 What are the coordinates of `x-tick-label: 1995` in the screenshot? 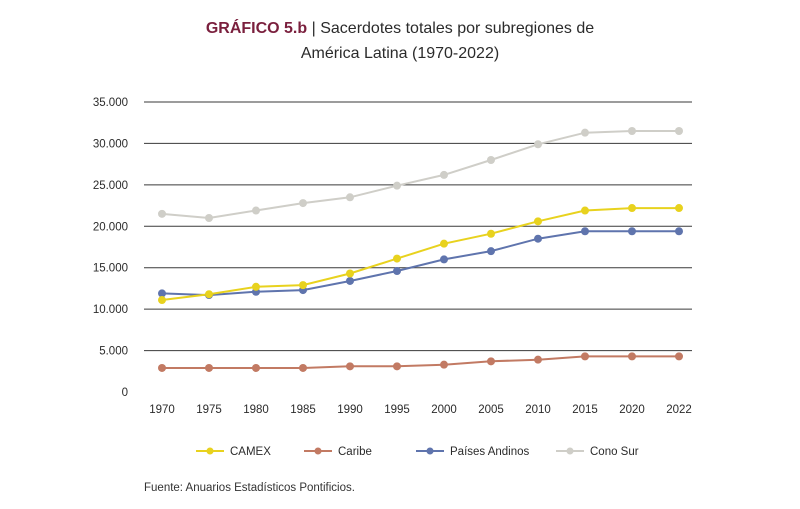 It's located at (397, 410).